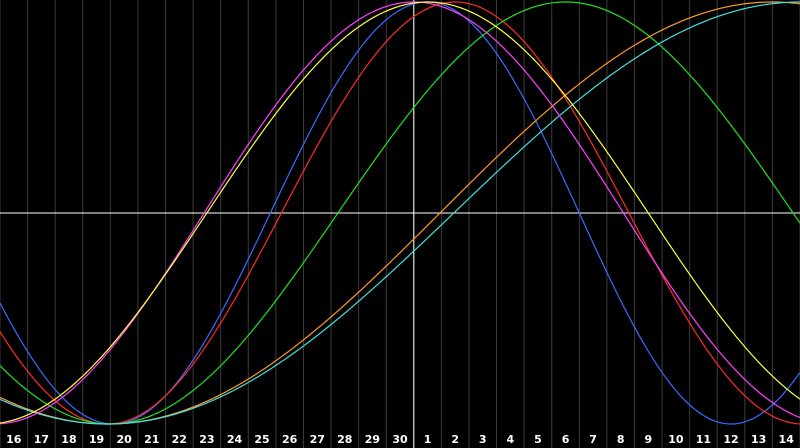  Describe the element at coordinates (483, 439) in the screenshot. I see `x-tick-label: 3` at that location.